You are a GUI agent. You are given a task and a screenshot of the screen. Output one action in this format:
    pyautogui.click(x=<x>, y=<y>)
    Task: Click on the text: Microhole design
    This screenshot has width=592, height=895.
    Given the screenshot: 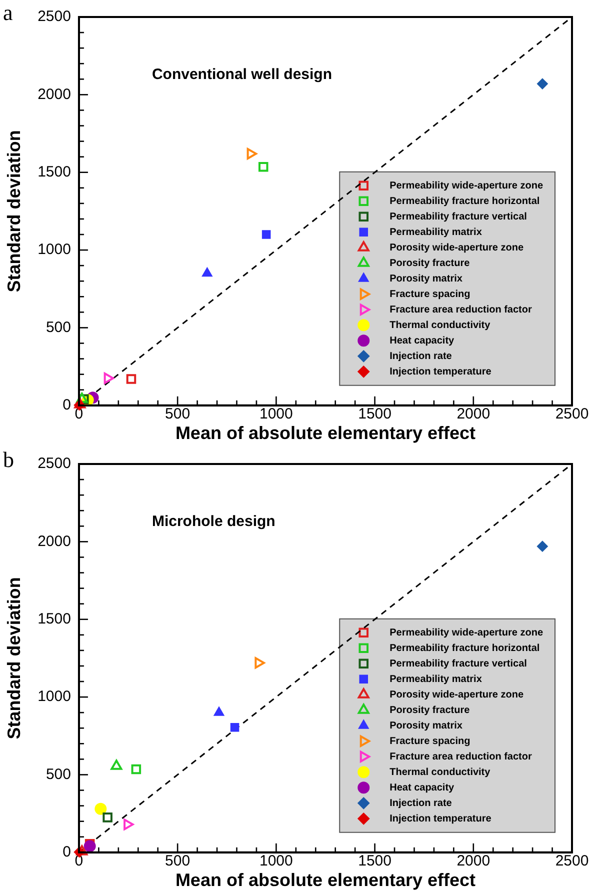 What is the action you would take?
    pyautogui.click(x=214, y=521)
    